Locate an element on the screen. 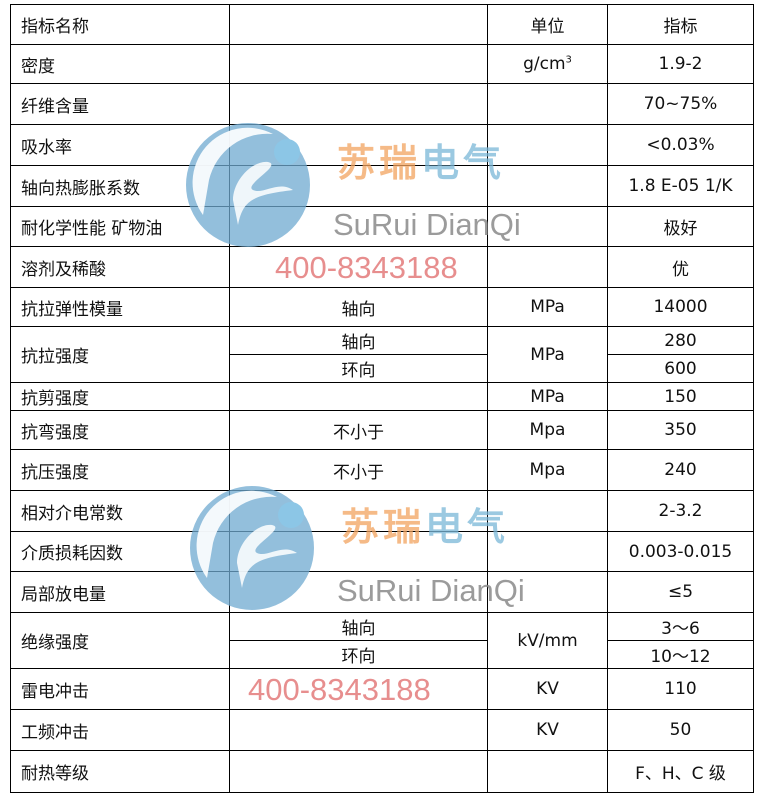 This screenshot has width=764, height=802. row-name: 抗弯强度 is located at coordinates (120, 430).